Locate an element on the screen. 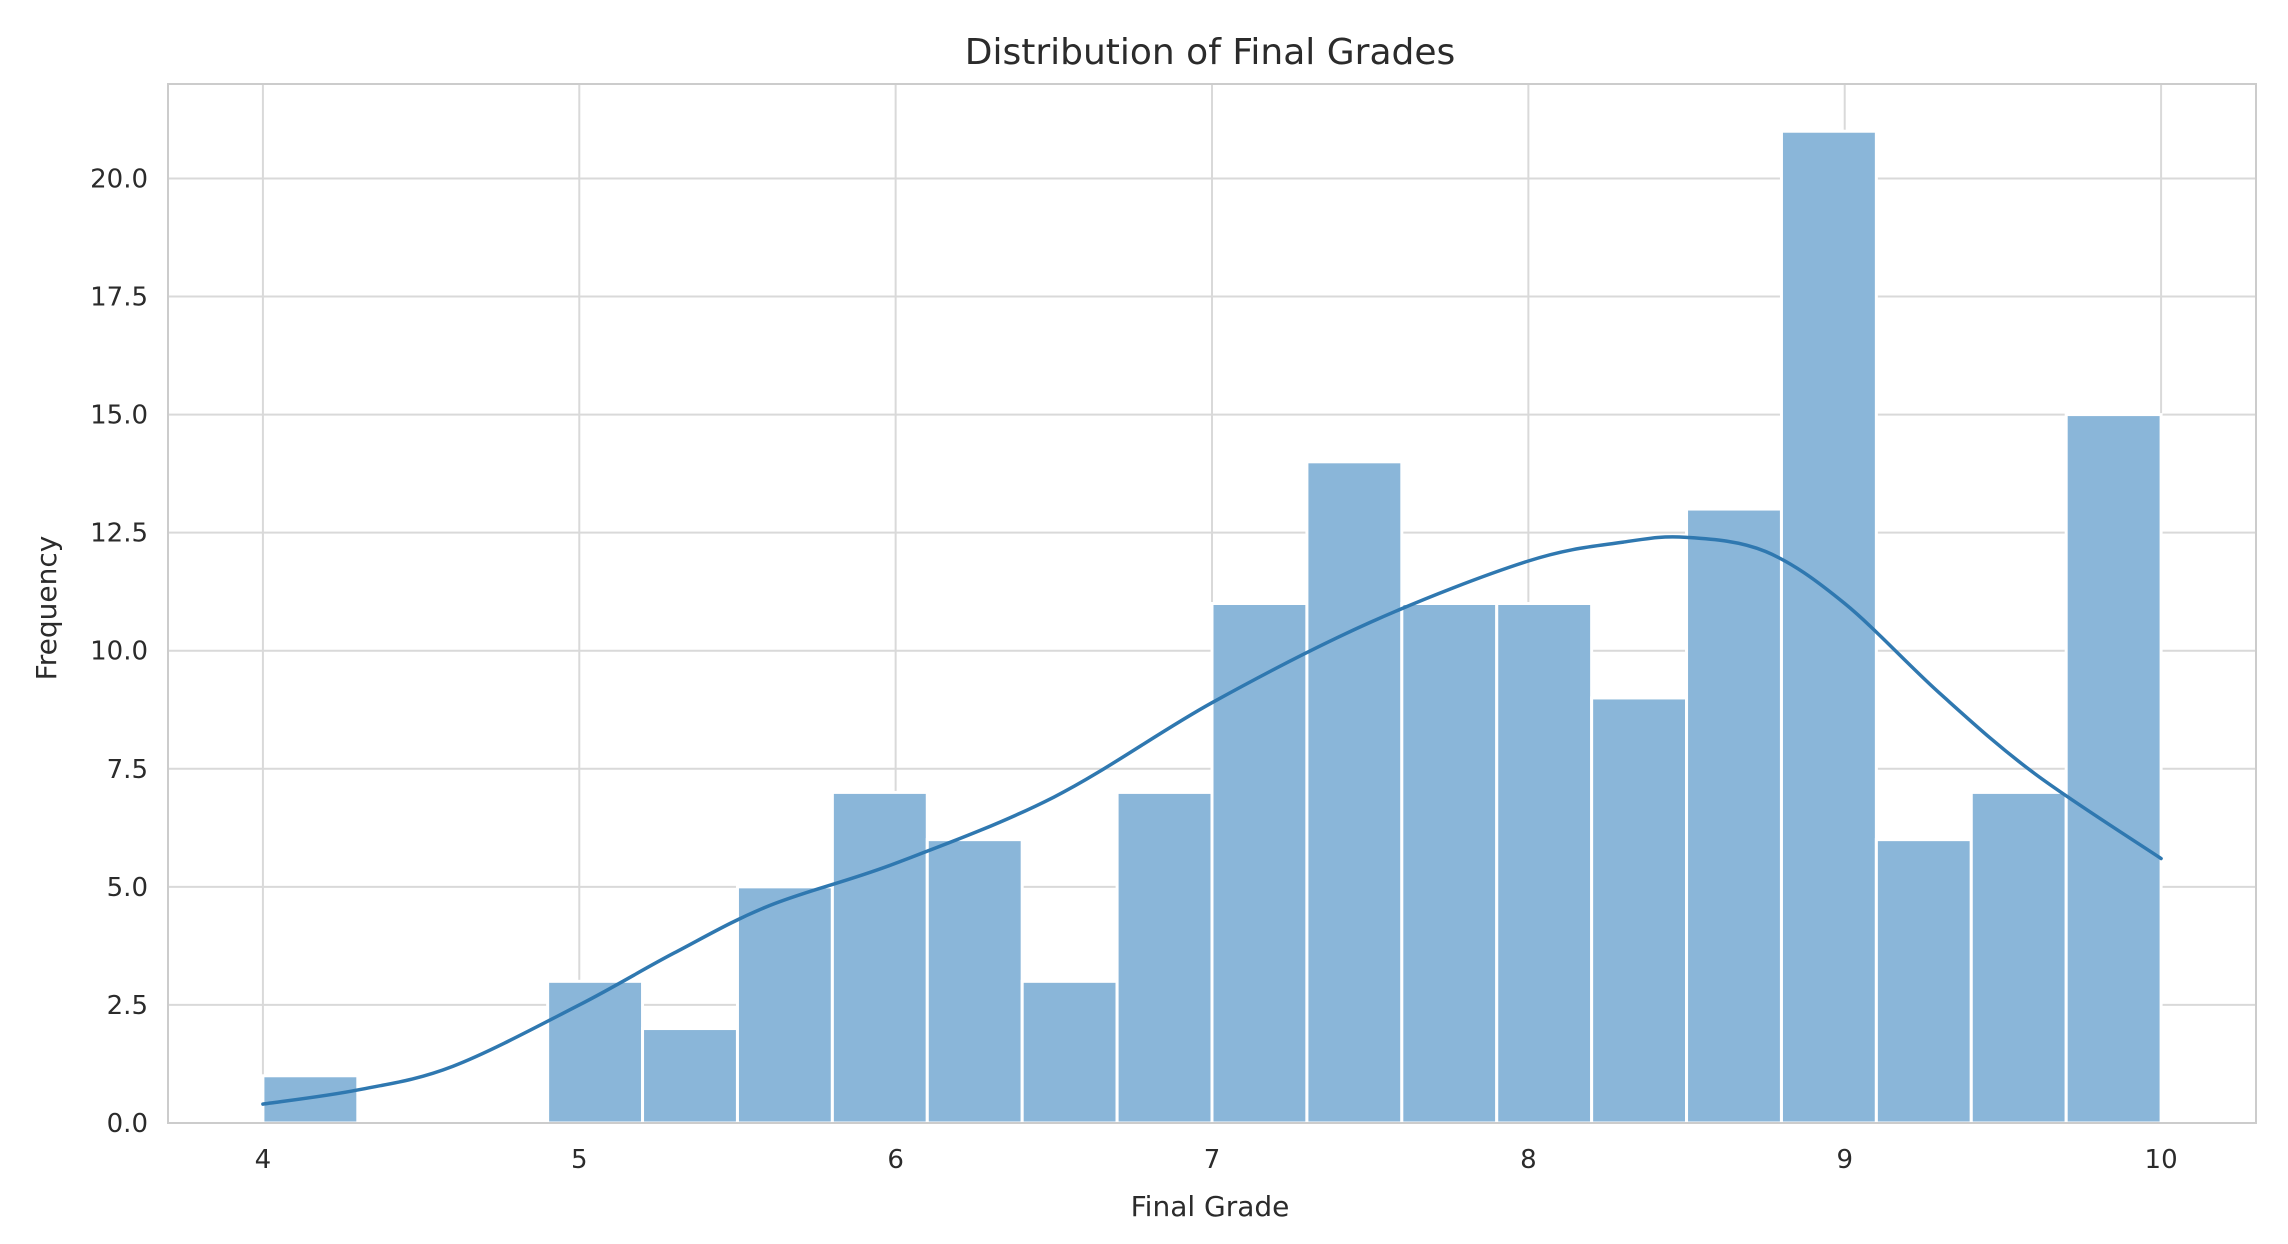 The image size is (2288, 1244). y-tick-label: 12.5 is located at coordinates (119, 534).